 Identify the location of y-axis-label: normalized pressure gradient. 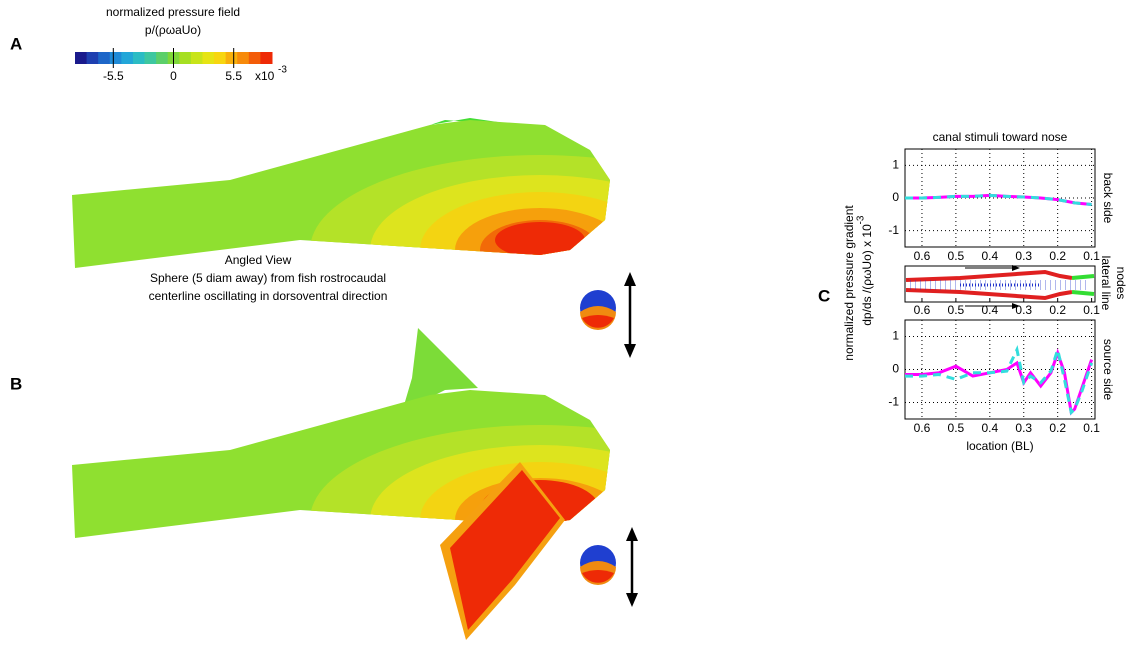
(849, 283).